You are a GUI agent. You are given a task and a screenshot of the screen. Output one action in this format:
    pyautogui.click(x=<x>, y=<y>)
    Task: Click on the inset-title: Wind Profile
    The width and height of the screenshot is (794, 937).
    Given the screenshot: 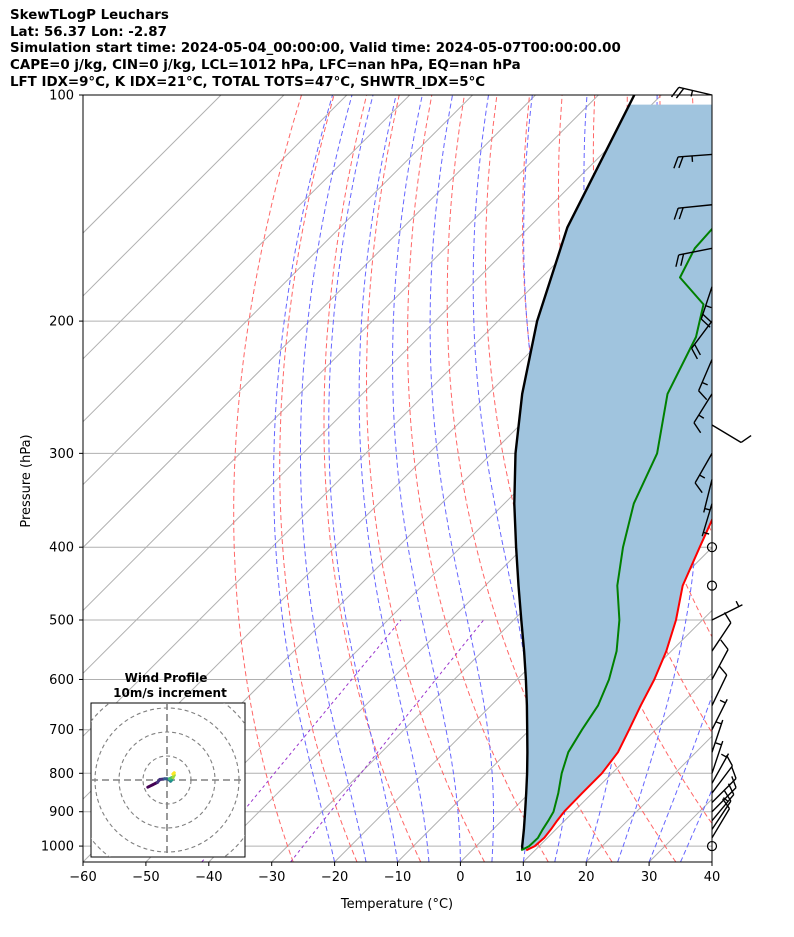 What is the action you would take?
    pyautogui.click(x=166, y=678)
    